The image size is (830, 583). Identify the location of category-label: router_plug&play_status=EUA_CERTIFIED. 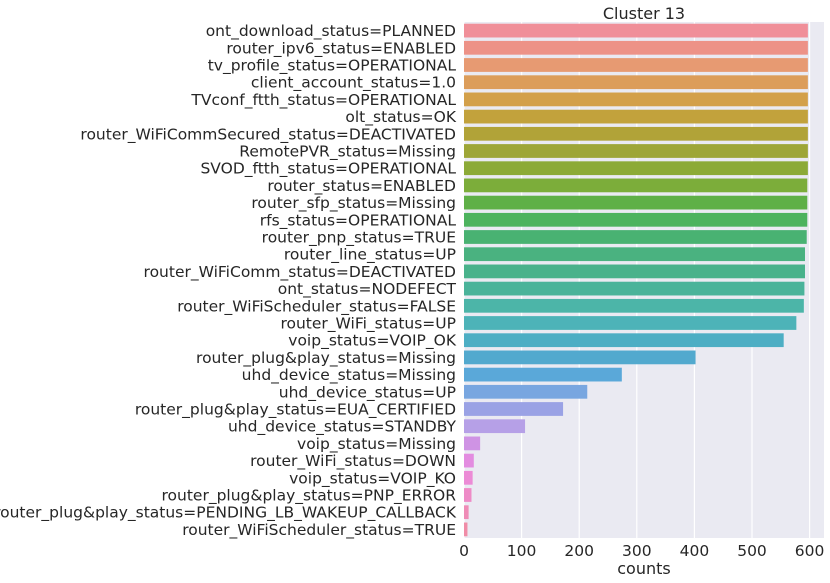
(295, 410).